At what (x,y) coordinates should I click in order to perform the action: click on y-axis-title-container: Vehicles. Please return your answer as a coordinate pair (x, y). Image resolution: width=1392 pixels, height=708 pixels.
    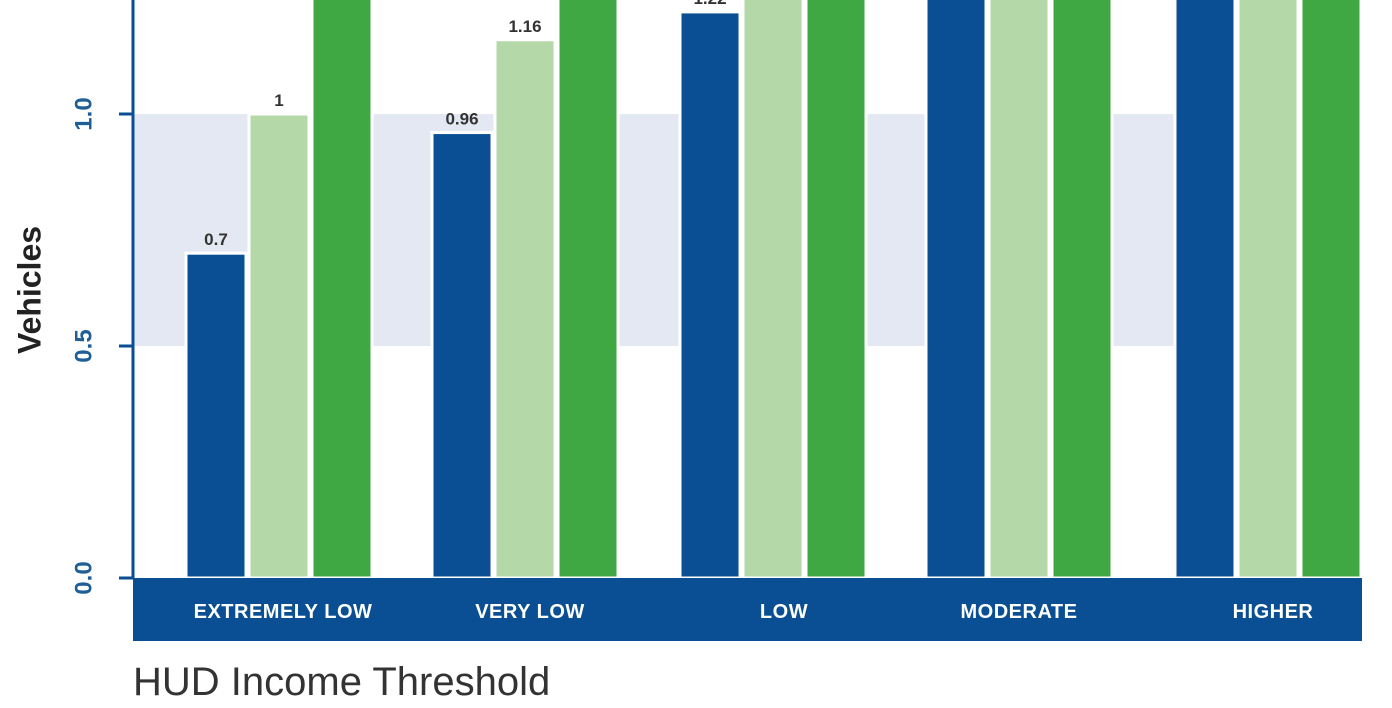
    Looking at the image, I should click on (30, 290).